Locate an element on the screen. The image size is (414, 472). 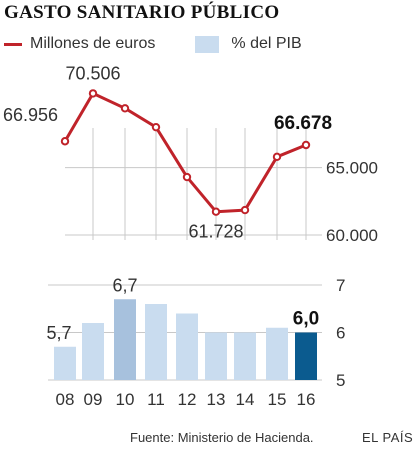
legend: Millones de euros % del PIB is located at coordinates (153, 44).